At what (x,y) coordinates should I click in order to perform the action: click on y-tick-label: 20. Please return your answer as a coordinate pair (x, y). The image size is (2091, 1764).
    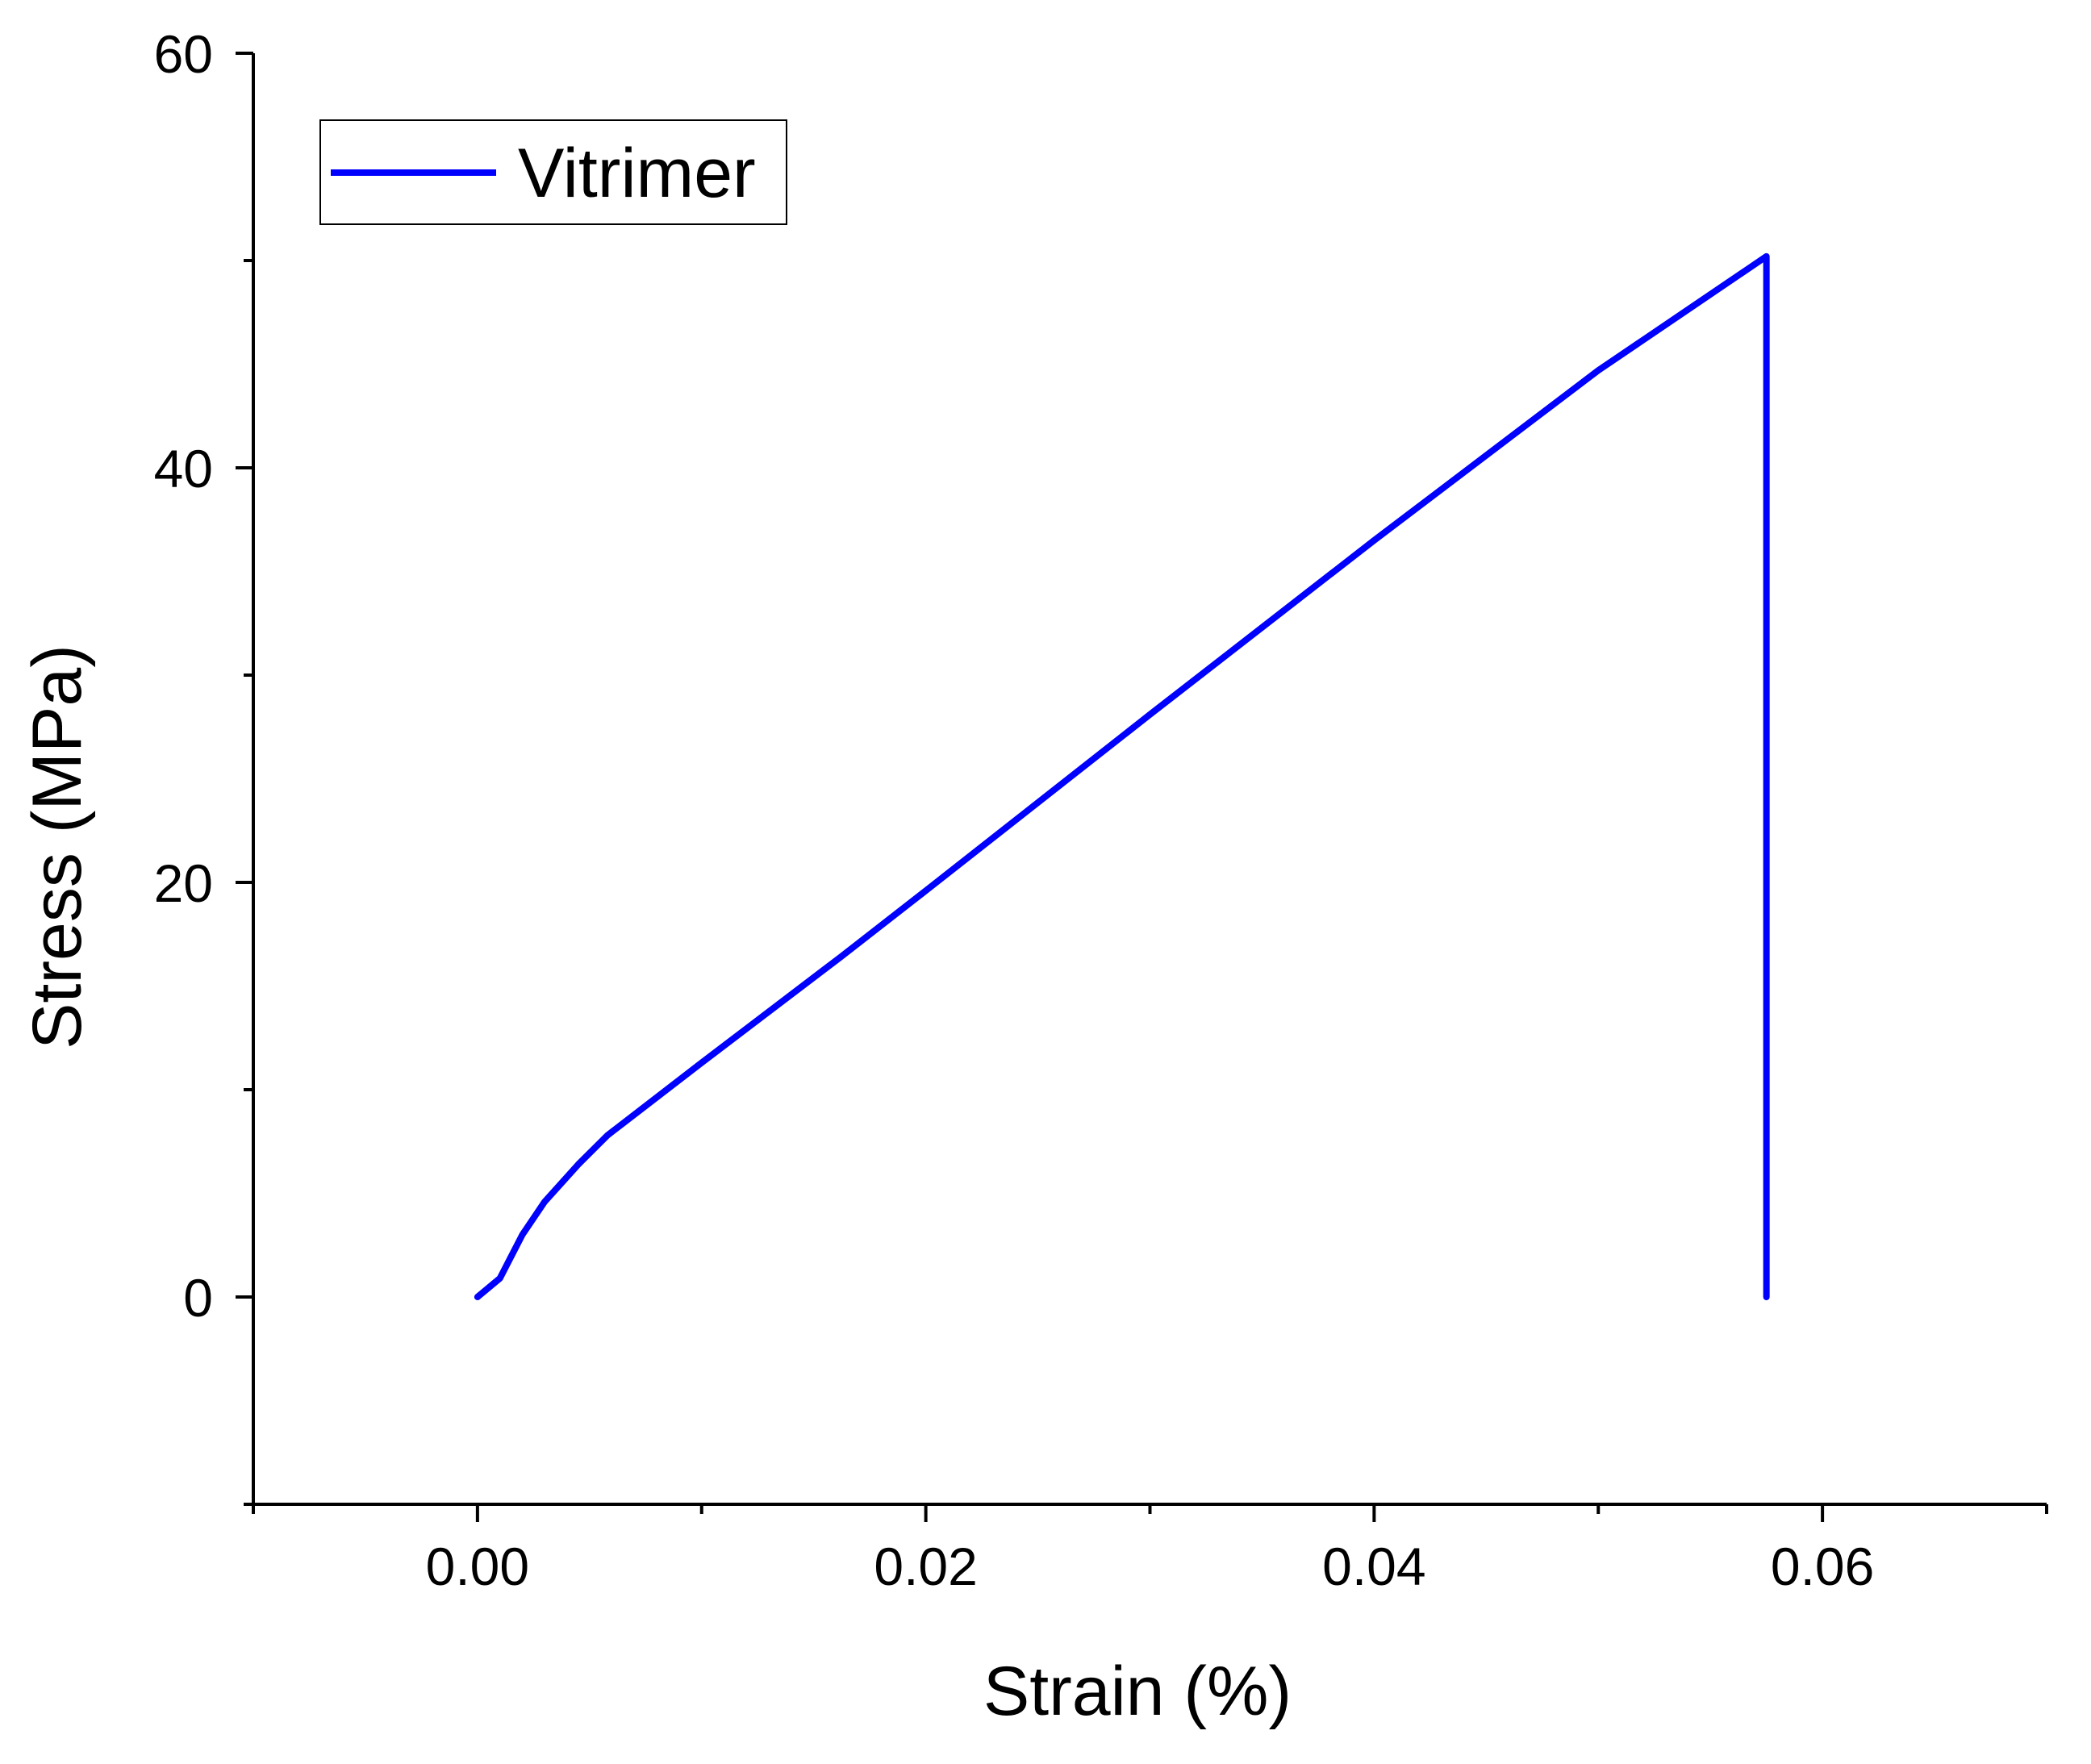
    Looking at the image, I should click on (183, 883).